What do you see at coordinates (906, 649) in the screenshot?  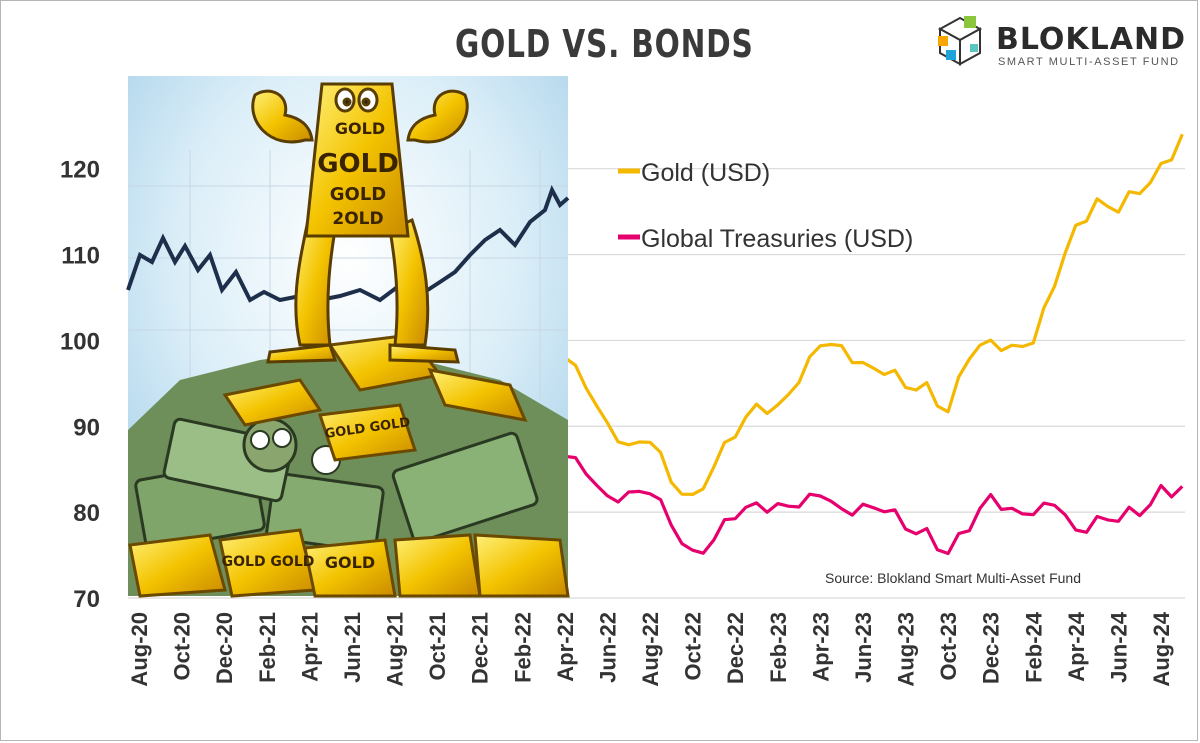 I see `x-tick-label: Aug-23` at bounding box center [906, 649].